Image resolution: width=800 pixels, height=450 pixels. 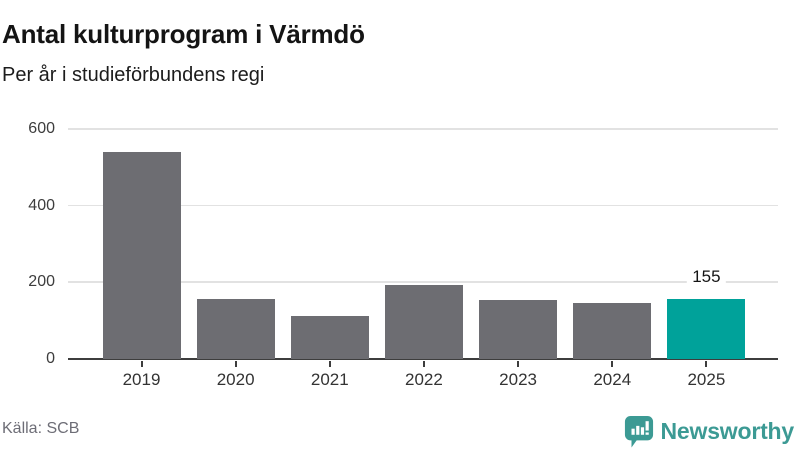 I want to click on bar-2019, so click(x=141, y=255).